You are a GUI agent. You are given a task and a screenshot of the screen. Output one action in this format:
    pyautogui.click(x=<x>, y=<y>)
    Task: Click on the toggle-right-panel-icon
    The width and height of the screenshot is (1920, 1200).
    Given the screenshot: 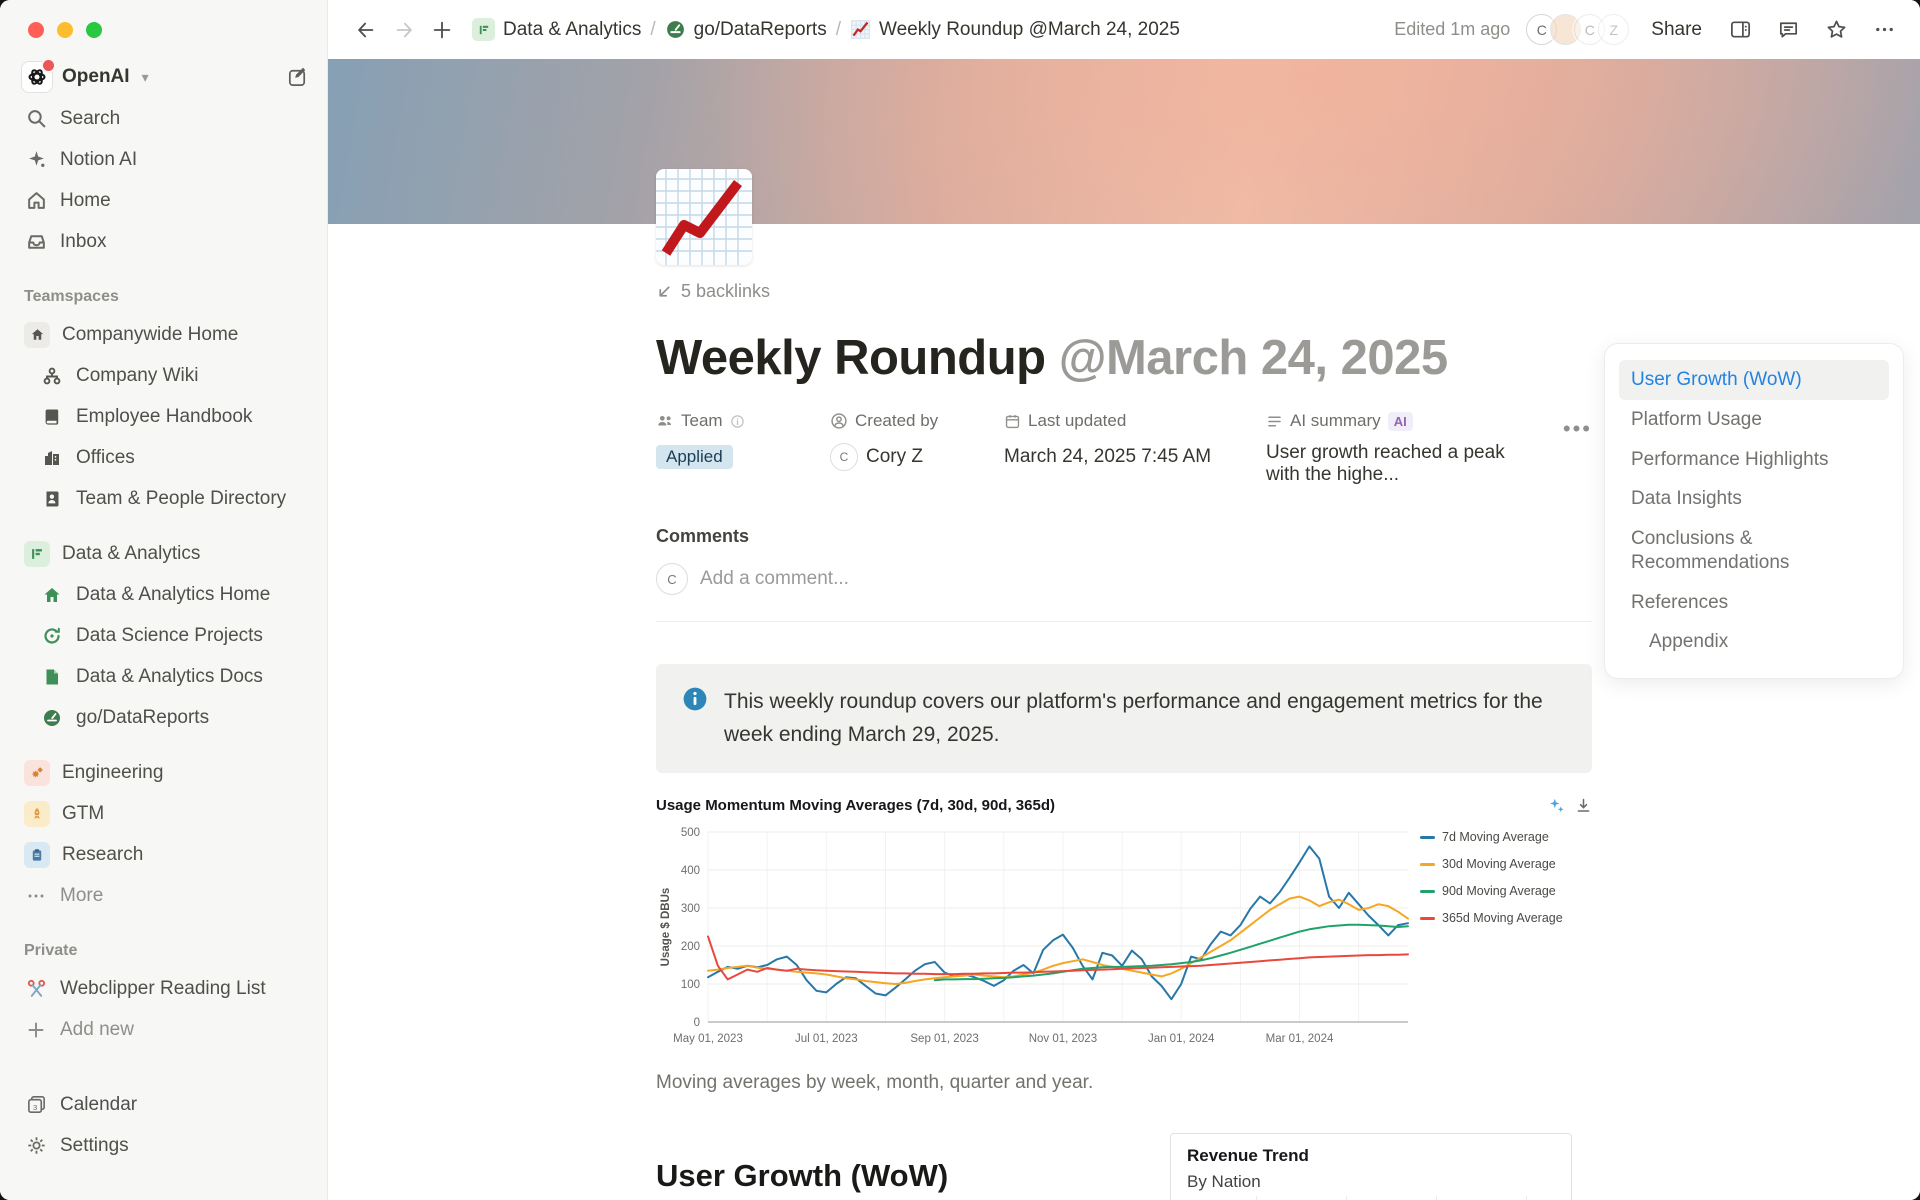 What is the action you would take?
    pyautogui.click(x=1740, y=30)
    